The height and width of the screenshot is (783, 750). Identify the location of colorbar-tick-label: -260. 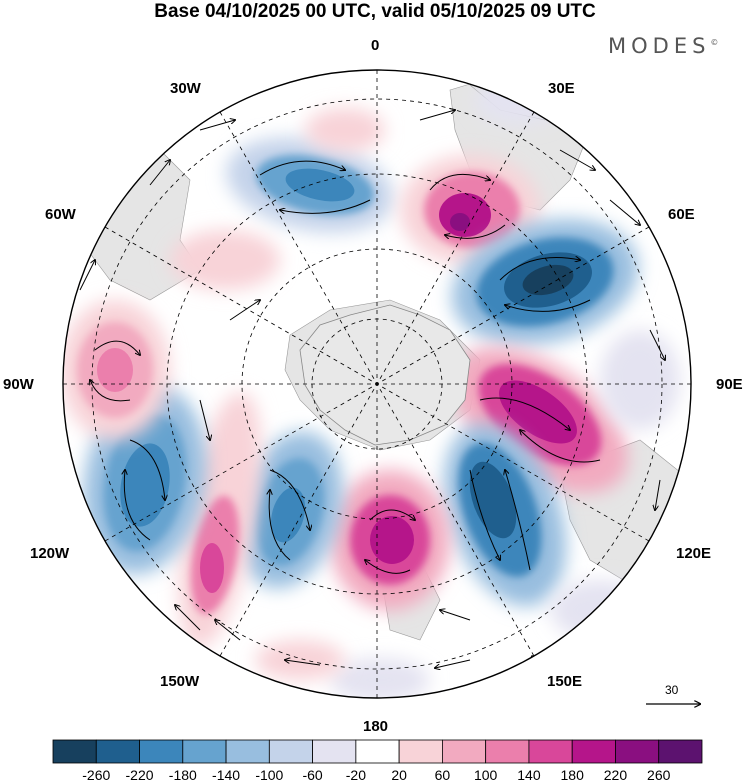
(96, 775).